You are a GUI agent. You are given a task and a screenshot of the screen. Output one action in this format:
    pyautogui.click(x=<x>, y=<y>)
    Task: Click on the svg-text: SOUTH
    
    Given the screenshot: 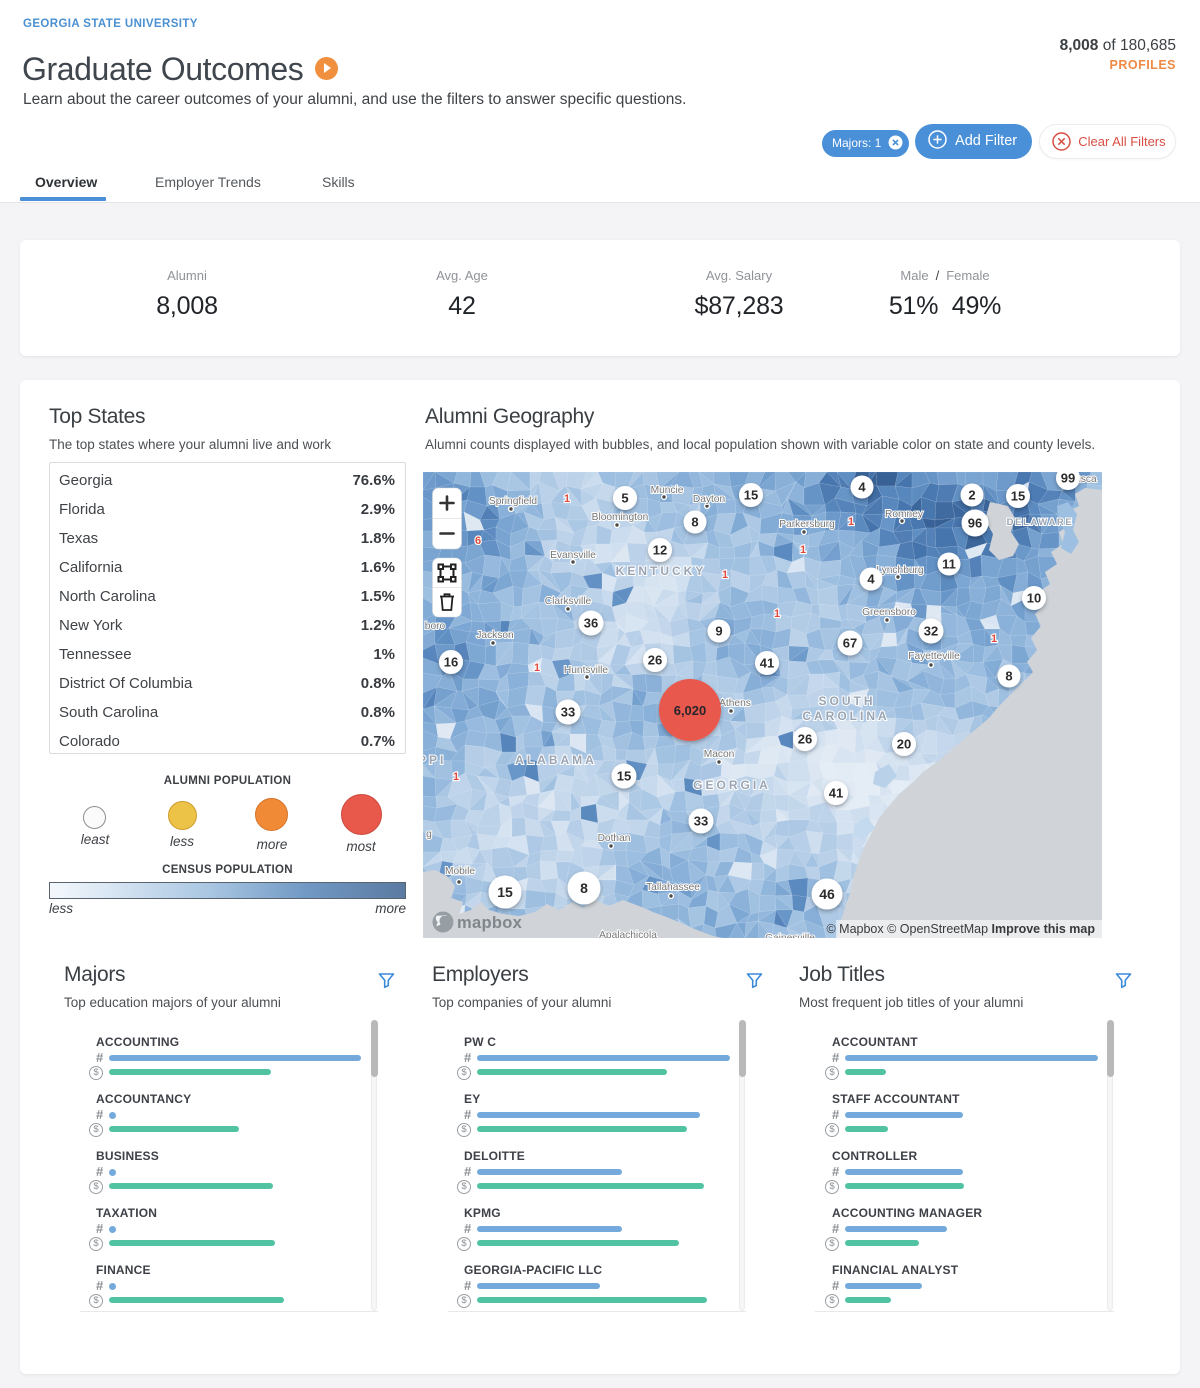 What is the action you would take?
    pyautogui.click(x=847, y=701)
    